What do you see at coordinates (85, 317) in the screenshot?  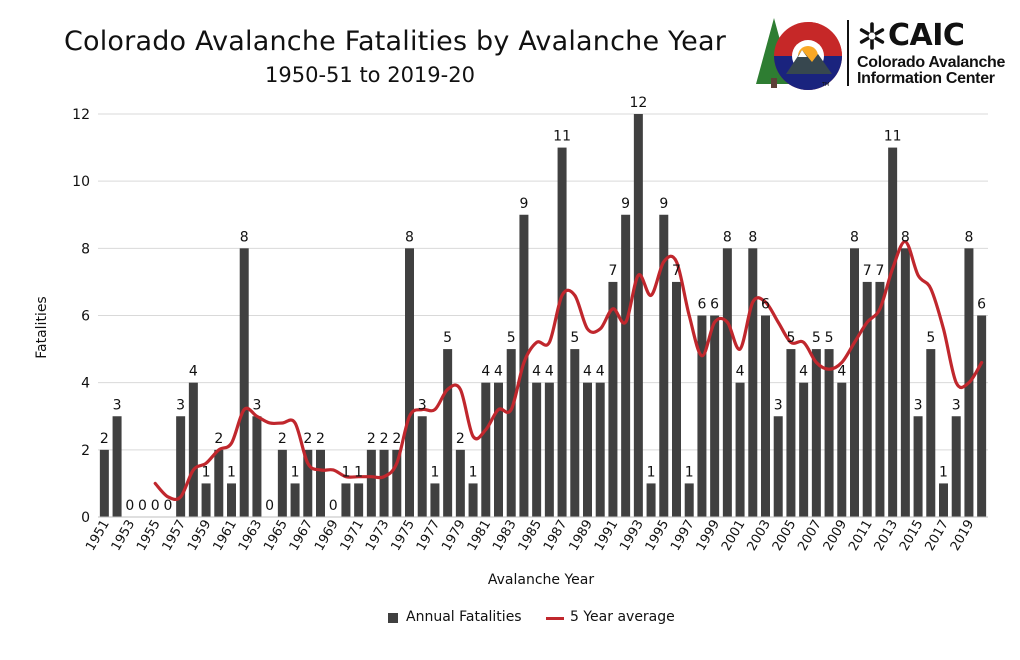 I see `y-tick-label: 6` at bounding box center [85, 317].